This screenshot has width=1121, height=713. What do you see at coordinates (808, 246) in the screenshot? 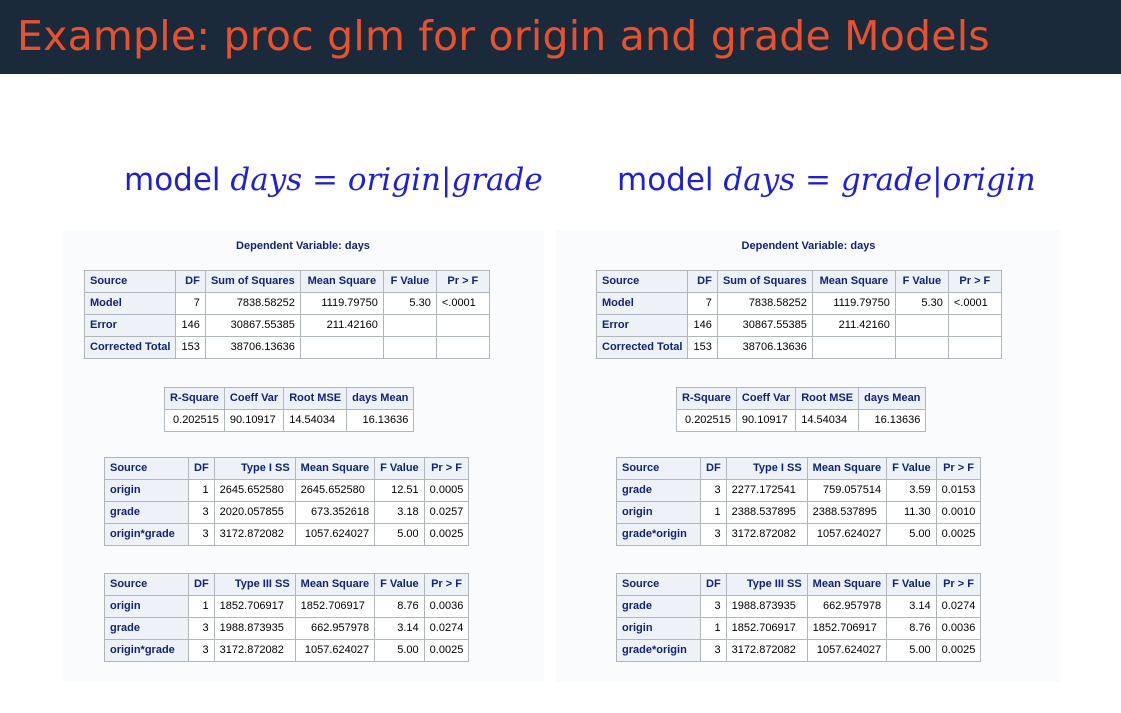
I see `right-dependent-variable: Dependent Variable: days` at bounding box center [808, 246].